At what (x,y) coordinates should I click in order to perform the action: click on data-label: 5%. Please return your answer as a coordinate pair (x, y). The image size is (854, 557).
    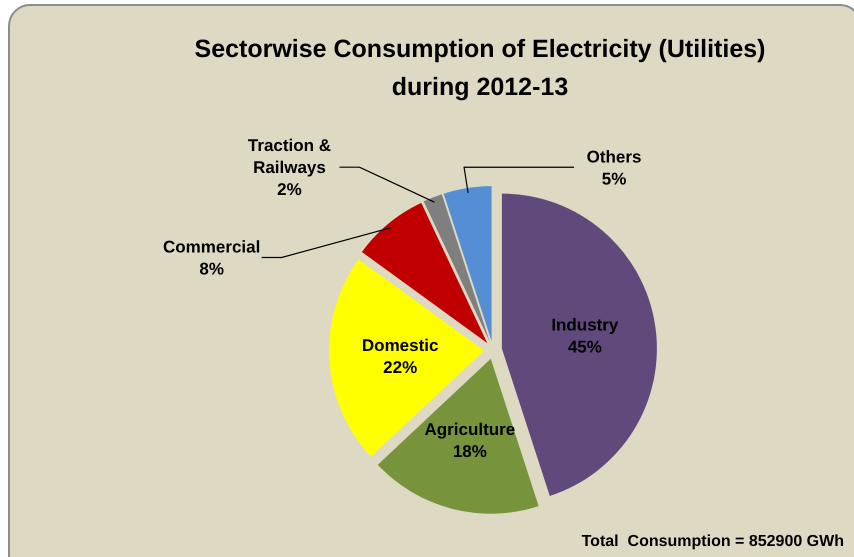
    Looking at the image, I should click on (614, 178).